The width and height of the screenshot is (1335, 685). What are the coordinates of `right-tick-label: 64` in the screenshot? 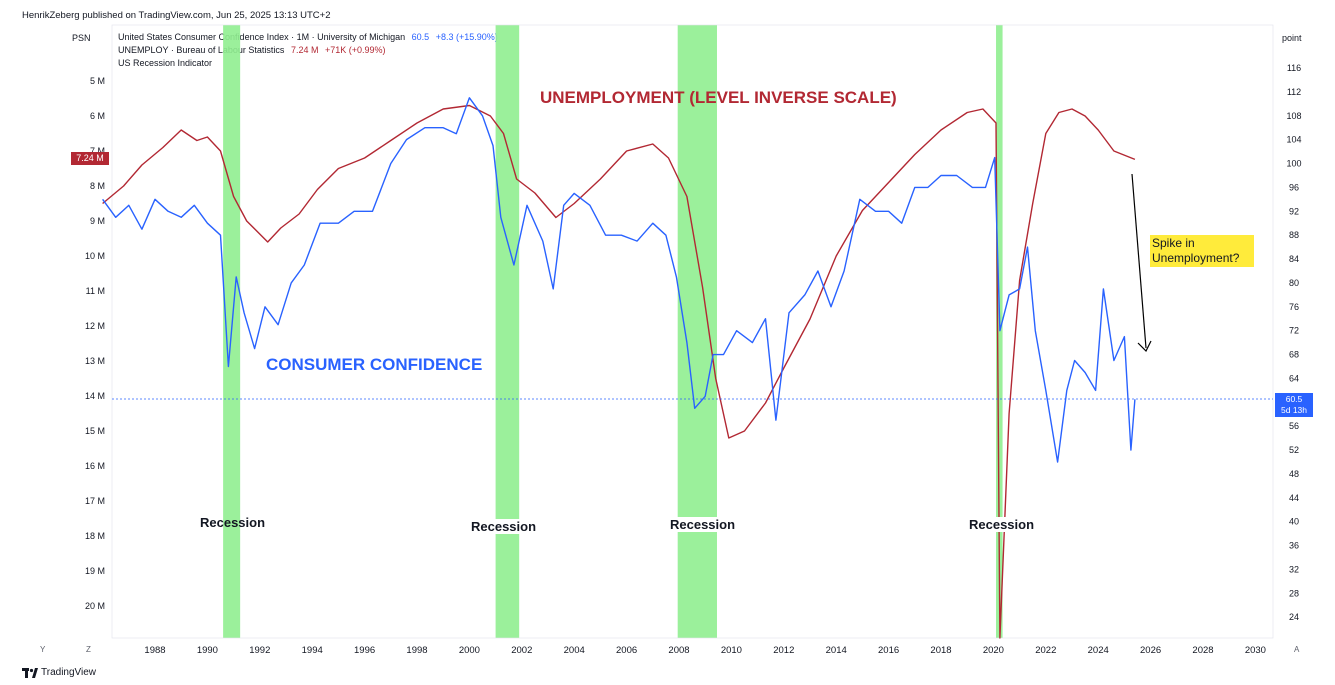 It's located at (1294, 378).